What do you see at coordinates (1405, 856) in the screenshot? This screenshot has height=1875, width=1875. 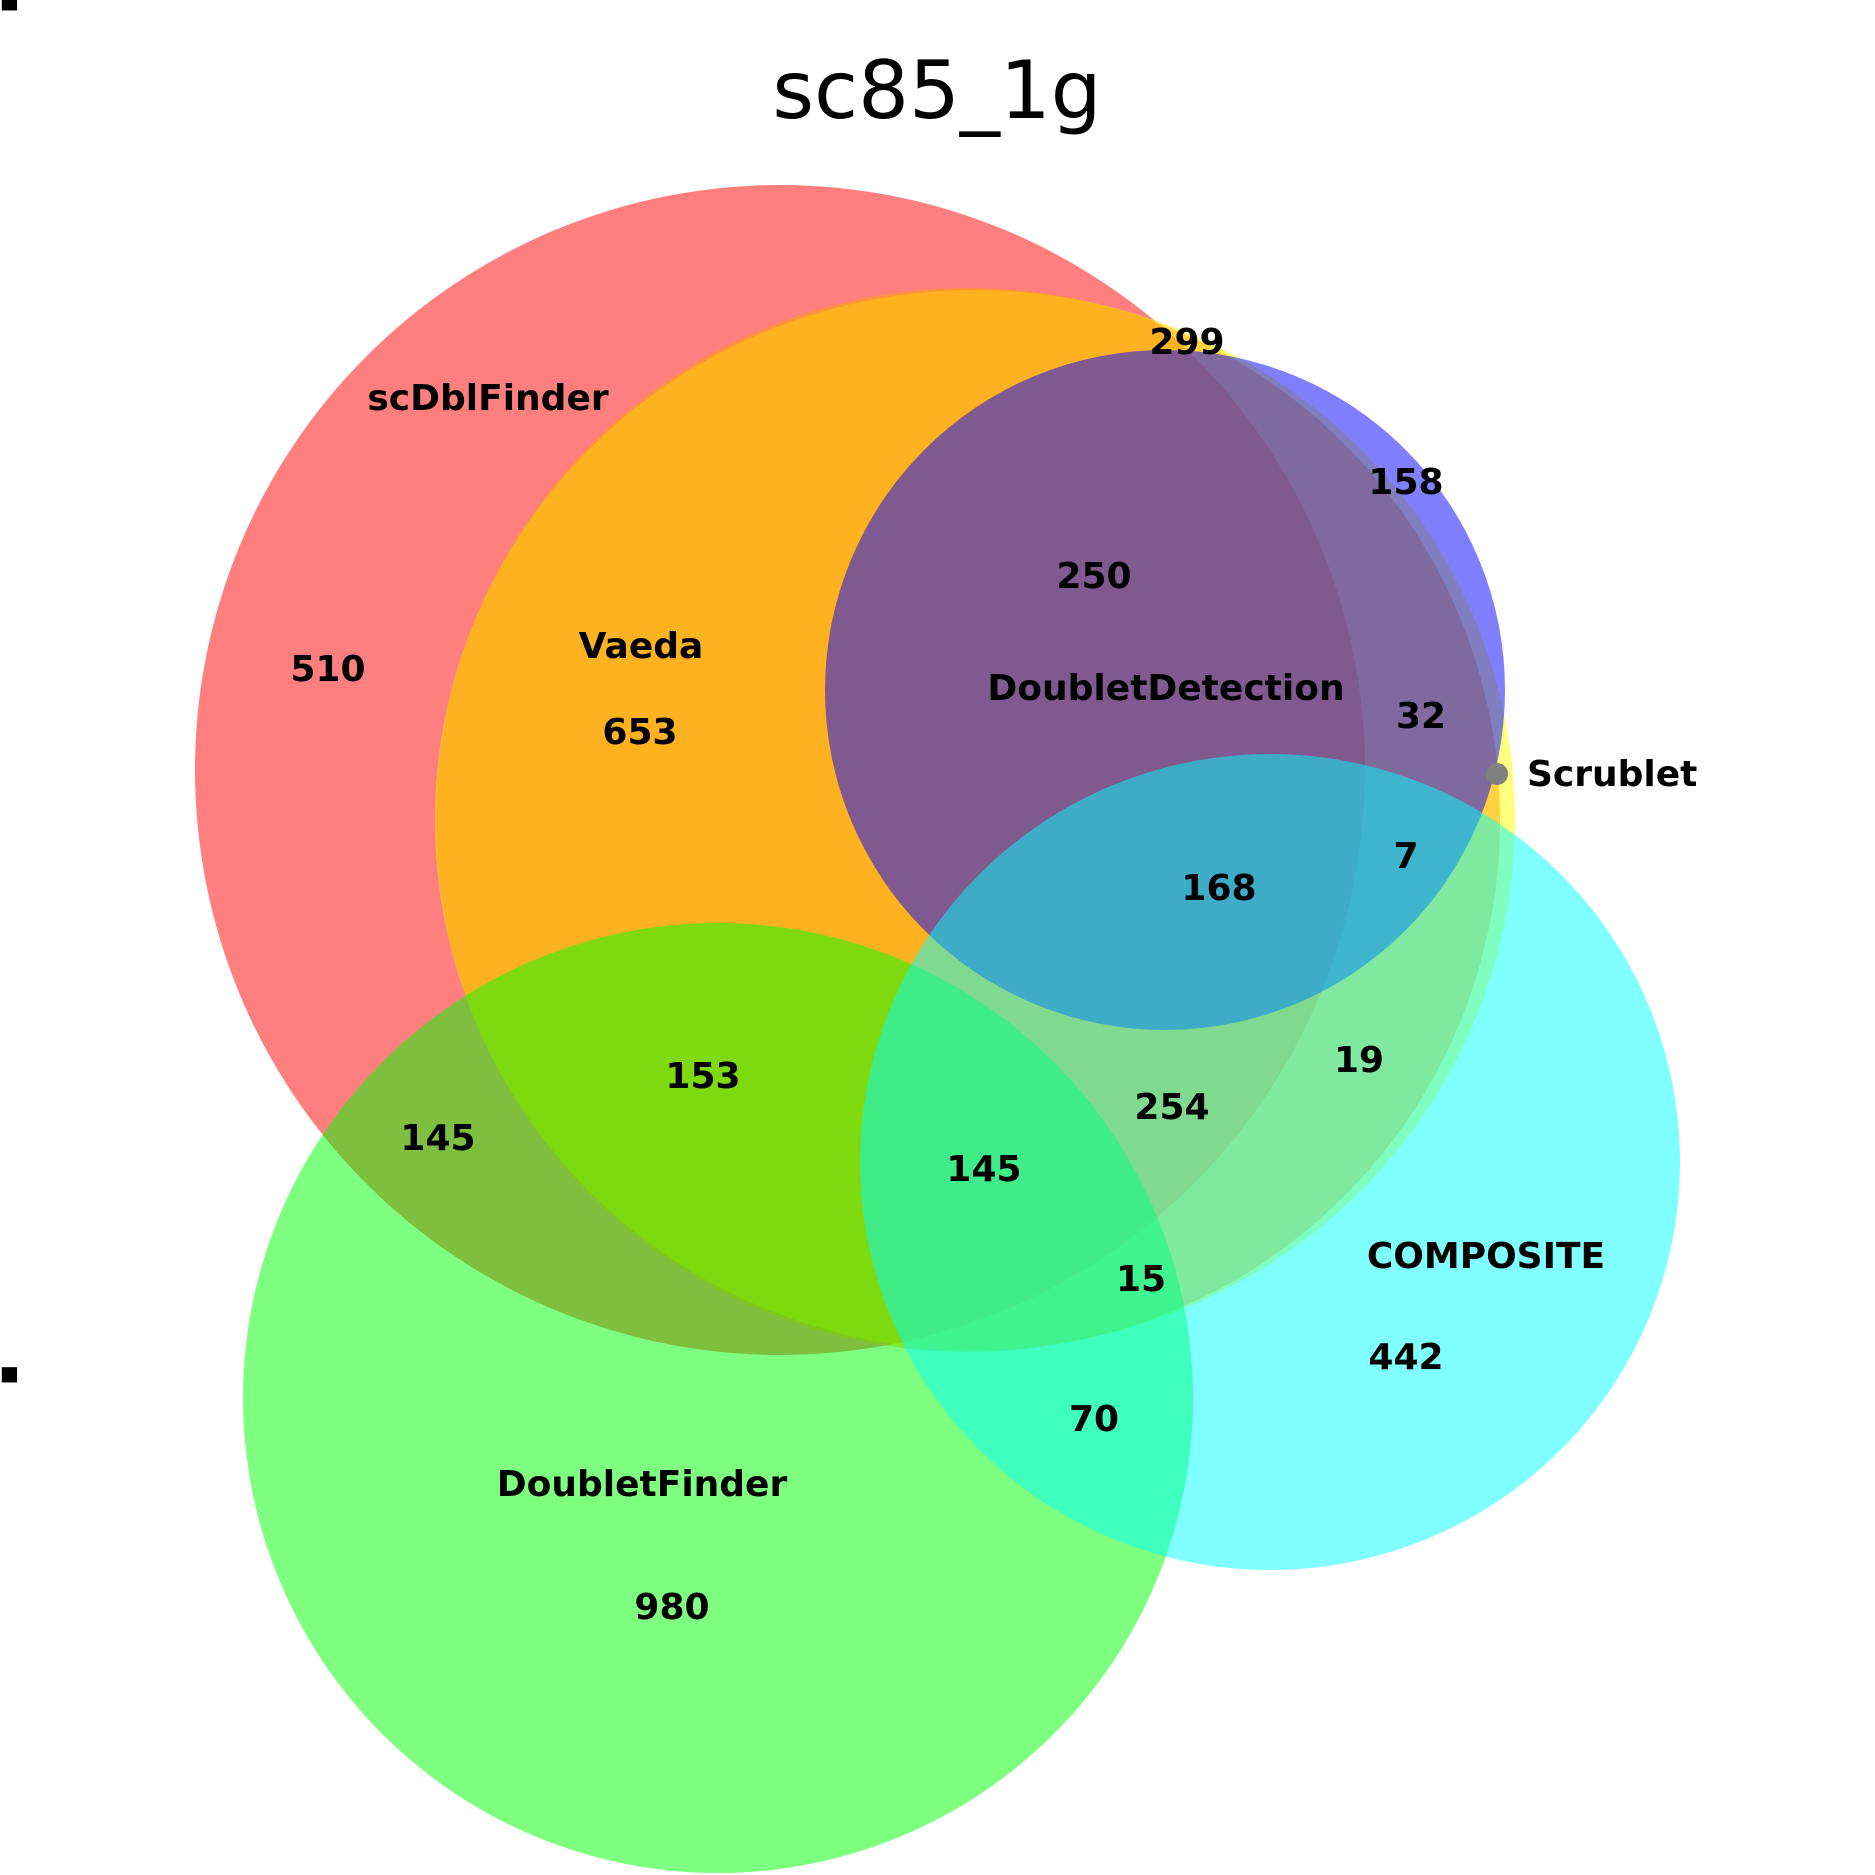 I see `region-count: 7` at bounding box center [1405, 856].